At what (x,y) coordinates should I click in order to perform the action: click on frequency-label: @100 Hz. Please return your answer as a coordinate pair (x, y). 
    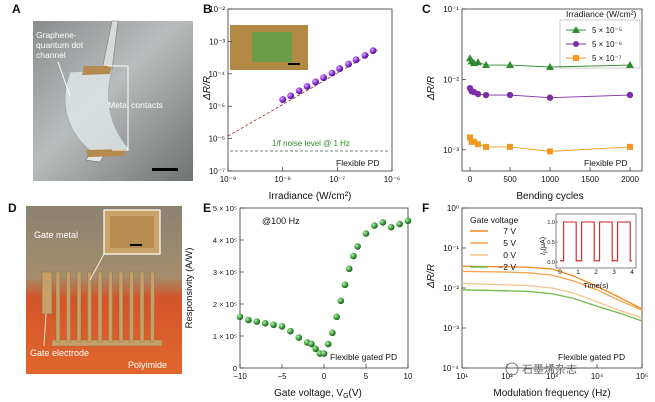
    Looking at the image, I should click on (281, 221).